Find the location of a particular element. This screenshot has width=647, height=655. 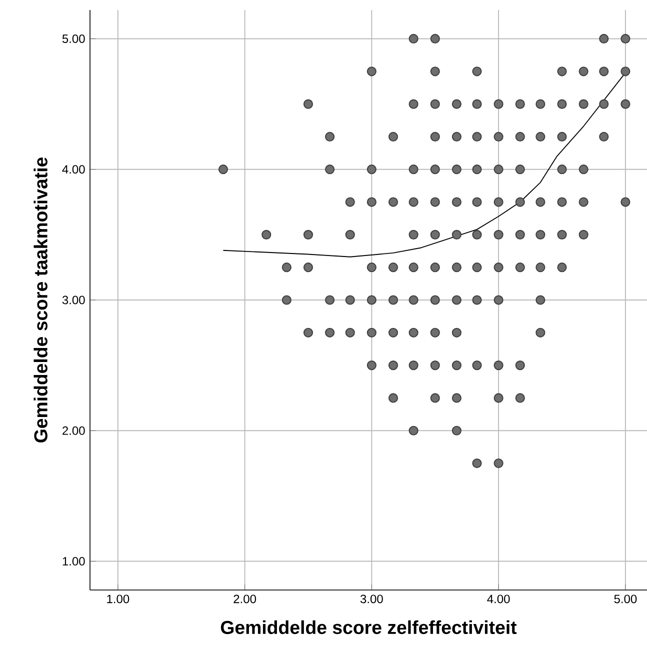

x-tick-label: 2.00 is located at coordinates (245, 599).